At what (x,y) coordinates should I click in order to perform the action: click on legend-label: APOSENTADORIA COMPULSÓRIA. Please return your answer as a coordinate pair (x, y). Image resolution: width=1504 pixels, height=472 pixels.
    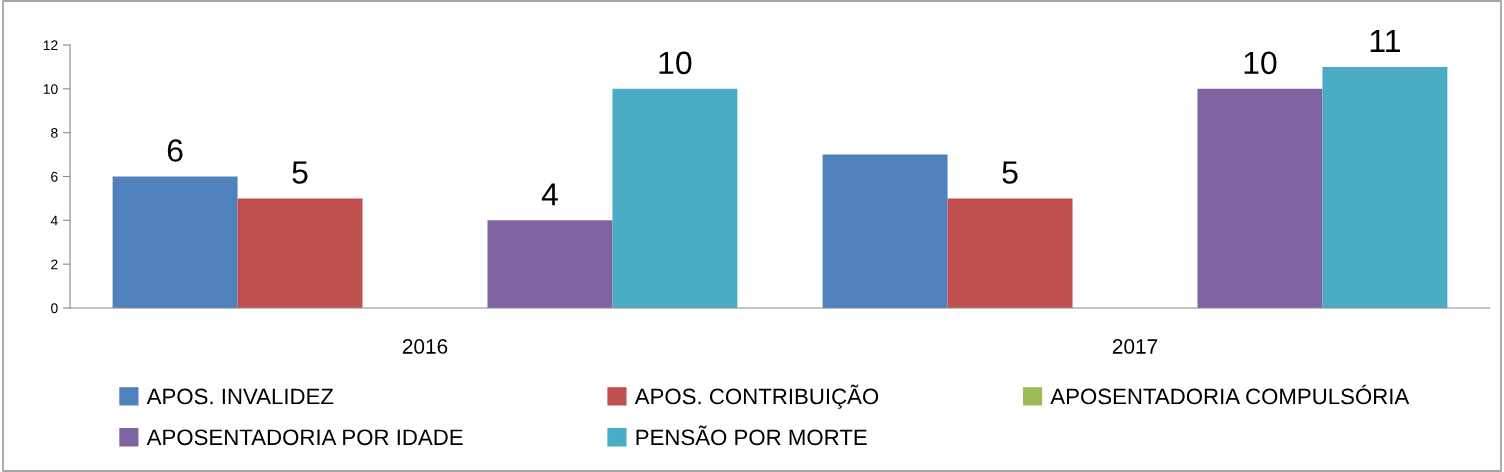
    Looking at the image, I should click on (1230, 394).